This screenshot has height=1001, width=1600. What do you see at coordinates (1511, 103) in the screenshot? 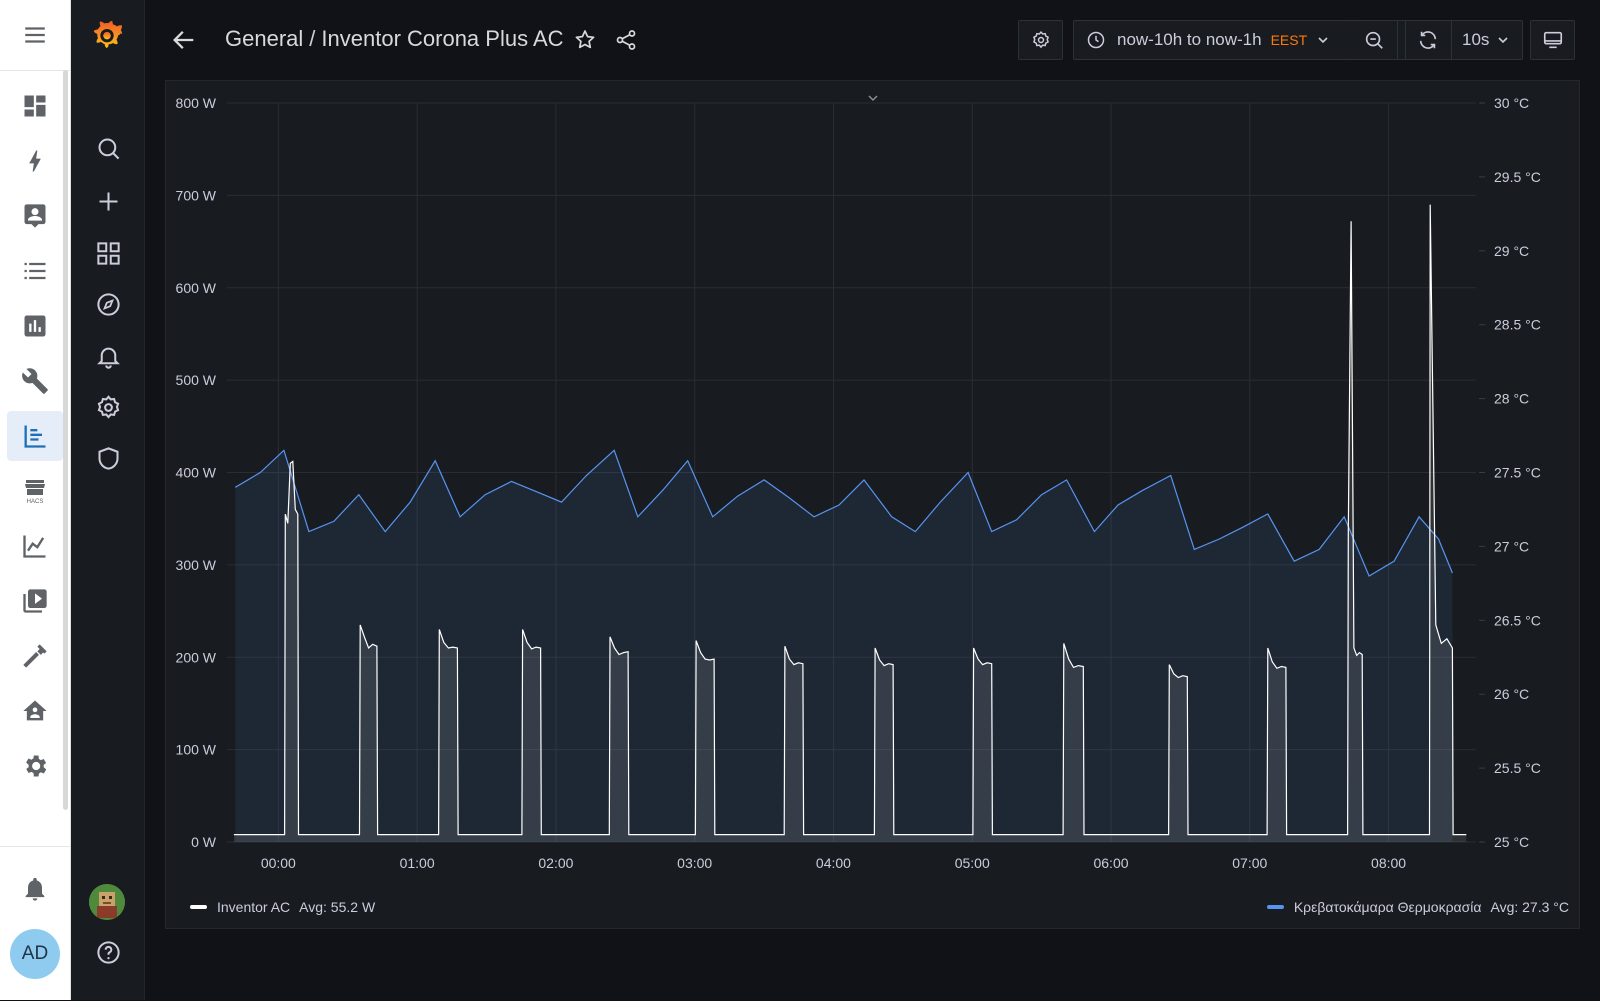
I see `y-right-tick-label: 30 °C` at bounding box center [1511, 103].